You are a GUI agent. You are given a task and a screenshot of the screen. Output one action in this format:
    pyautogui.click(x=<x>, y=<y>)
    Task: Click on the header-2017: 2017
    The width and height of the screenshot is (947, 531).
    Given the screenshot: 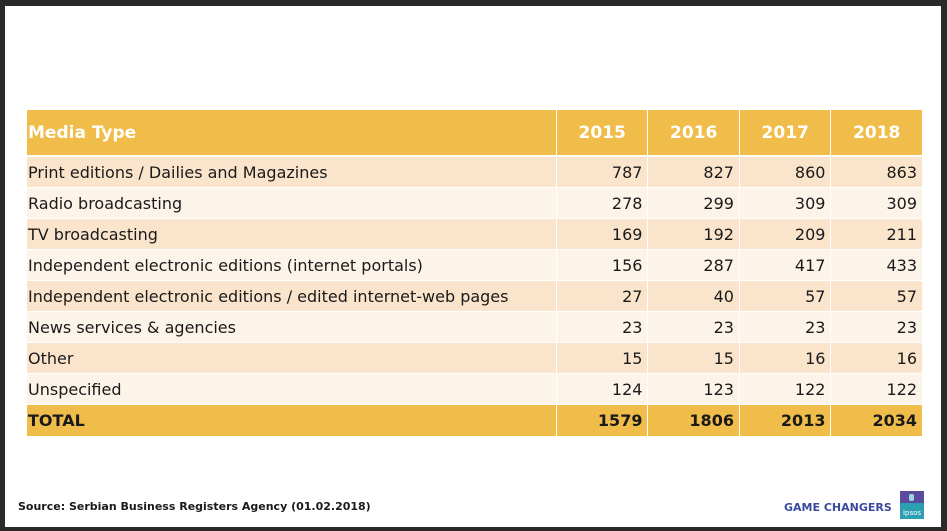 What is the action you would take?
    pyautogui.click(x=785, y=133)
    